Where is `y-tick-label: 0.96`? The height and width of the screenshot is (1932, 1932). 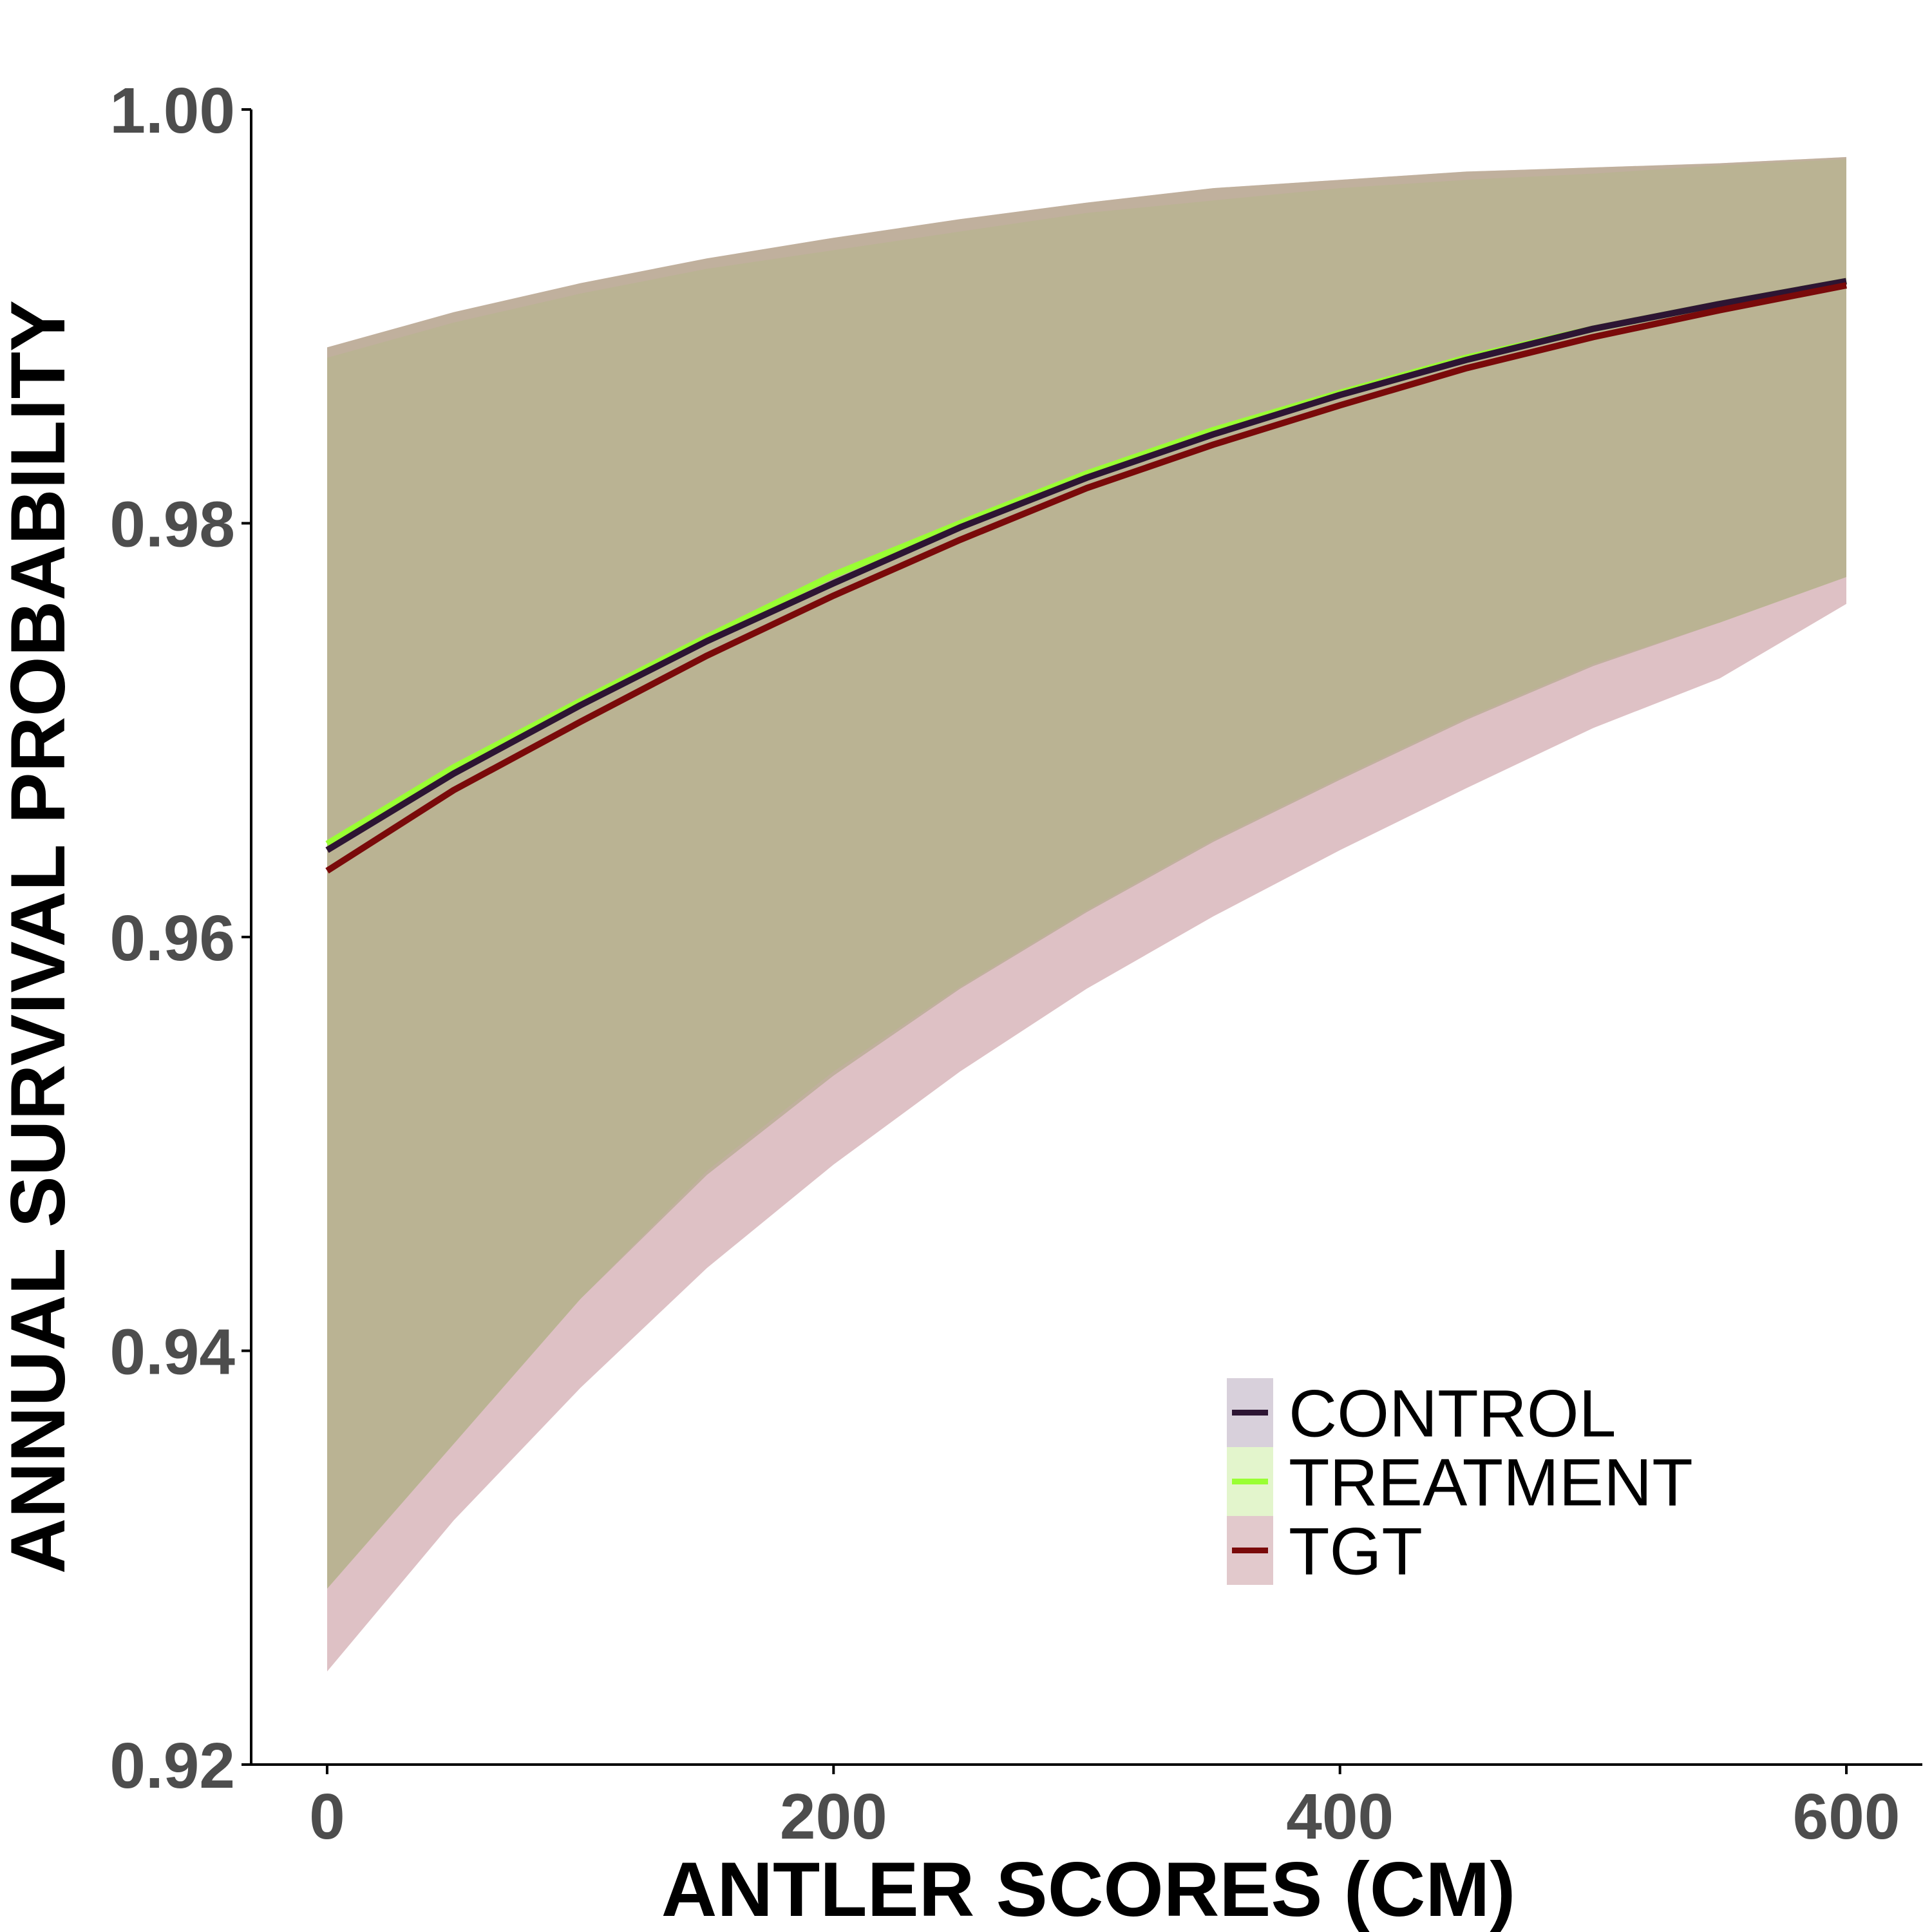
y-tick-label: 0.96 is located at coordinates (172, 938).